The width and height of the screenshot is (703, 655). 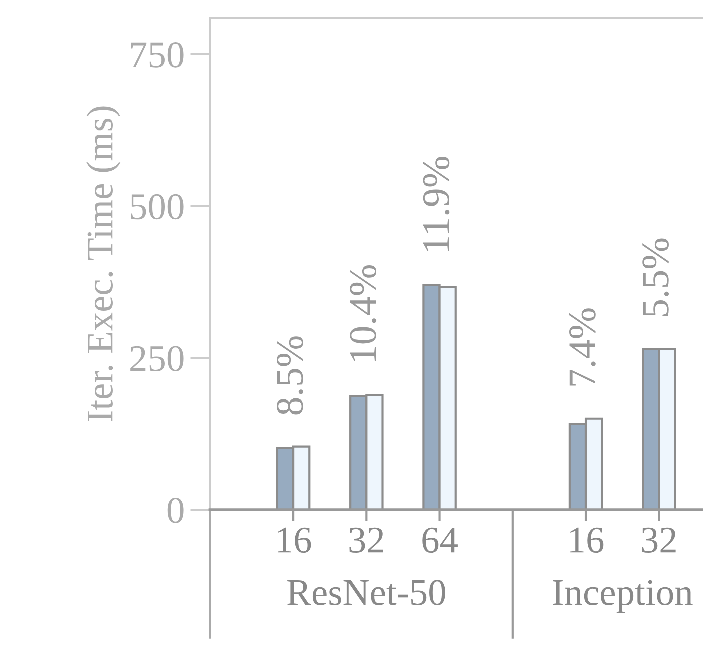 What do you see at coordinates (157, 55) in the screenshot?
I see `y-tick-label: 750` at bounding box center [157, 55].